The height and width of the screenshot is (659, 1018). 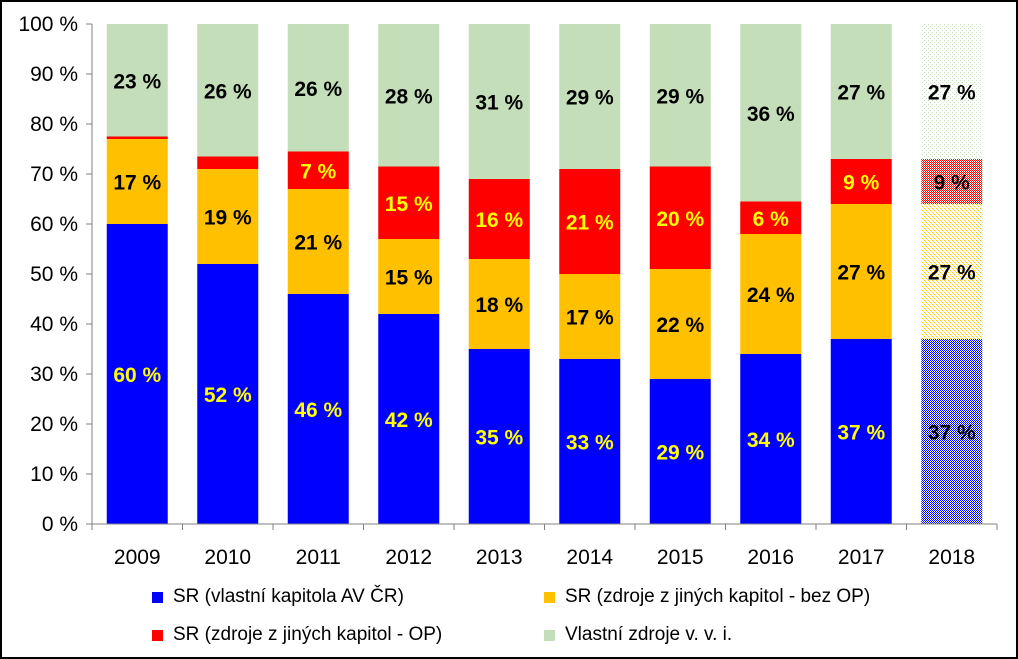 I want to click on data-label-2015-s2: 20 %, so click(x=680, y=219).